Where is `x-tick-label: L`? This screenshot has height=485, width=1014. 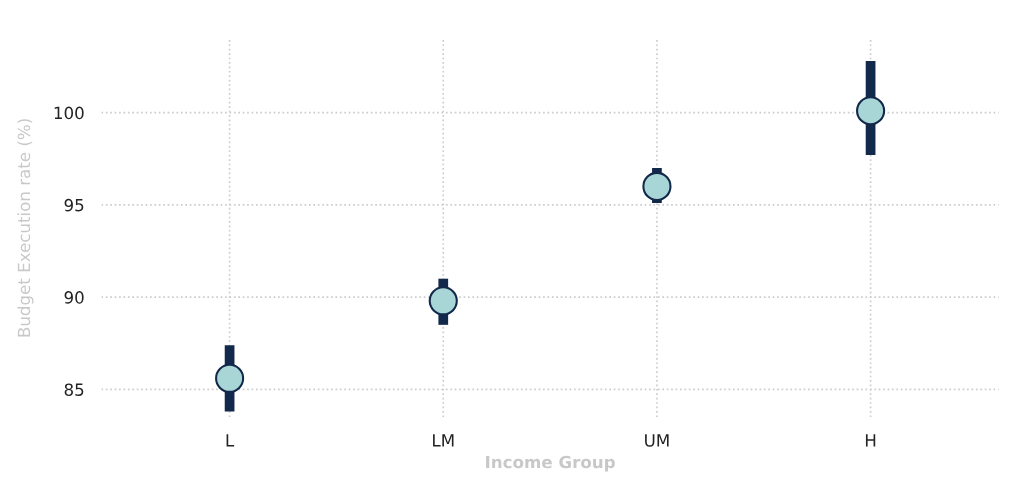 x-tick-label: L is located at coordinates (230, 440).